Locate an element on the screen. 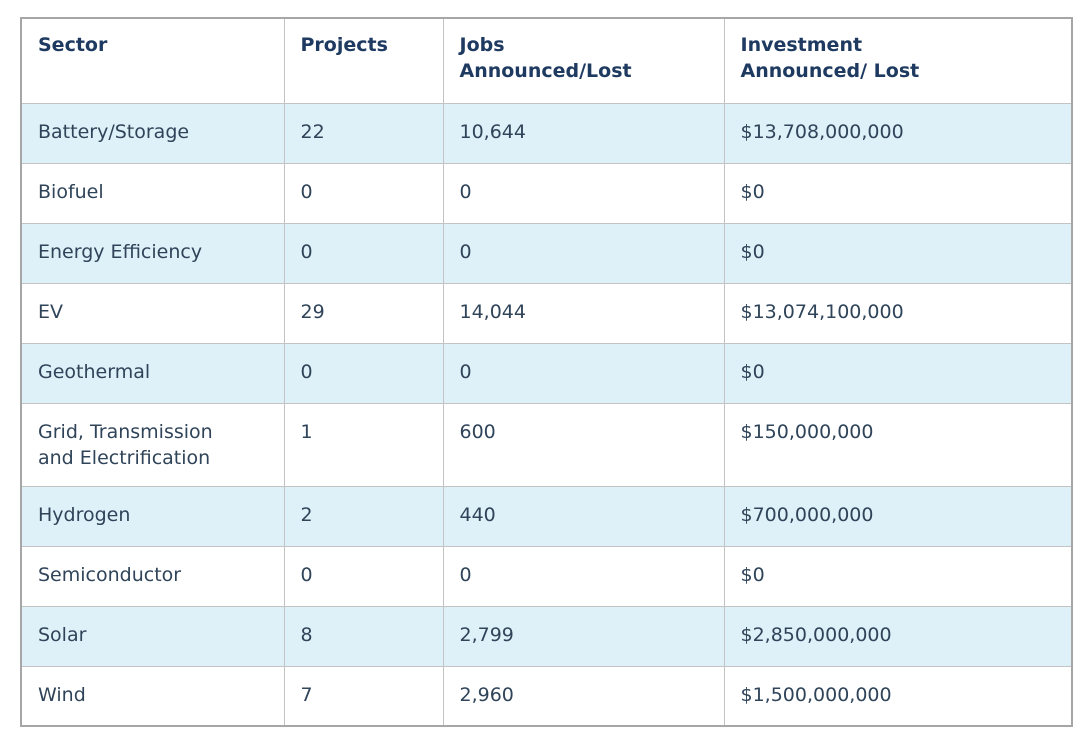 Image resolution: width=1089 pixels, height=747 pixels. table-row: Hydrogen 2 440 $700,000,000 is located at coordinates (546, 516).